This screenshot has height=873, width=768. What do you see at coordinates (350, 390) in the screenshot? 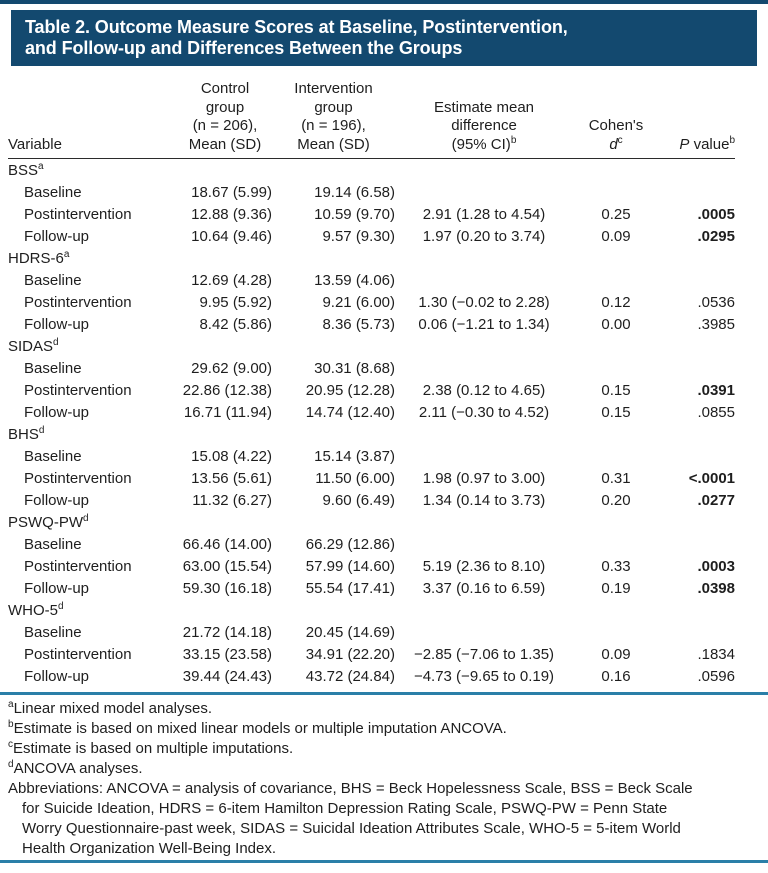
I see `intervention-mean-sd-cell: 20.95 (12.28)` at bounding box center [350, 390].